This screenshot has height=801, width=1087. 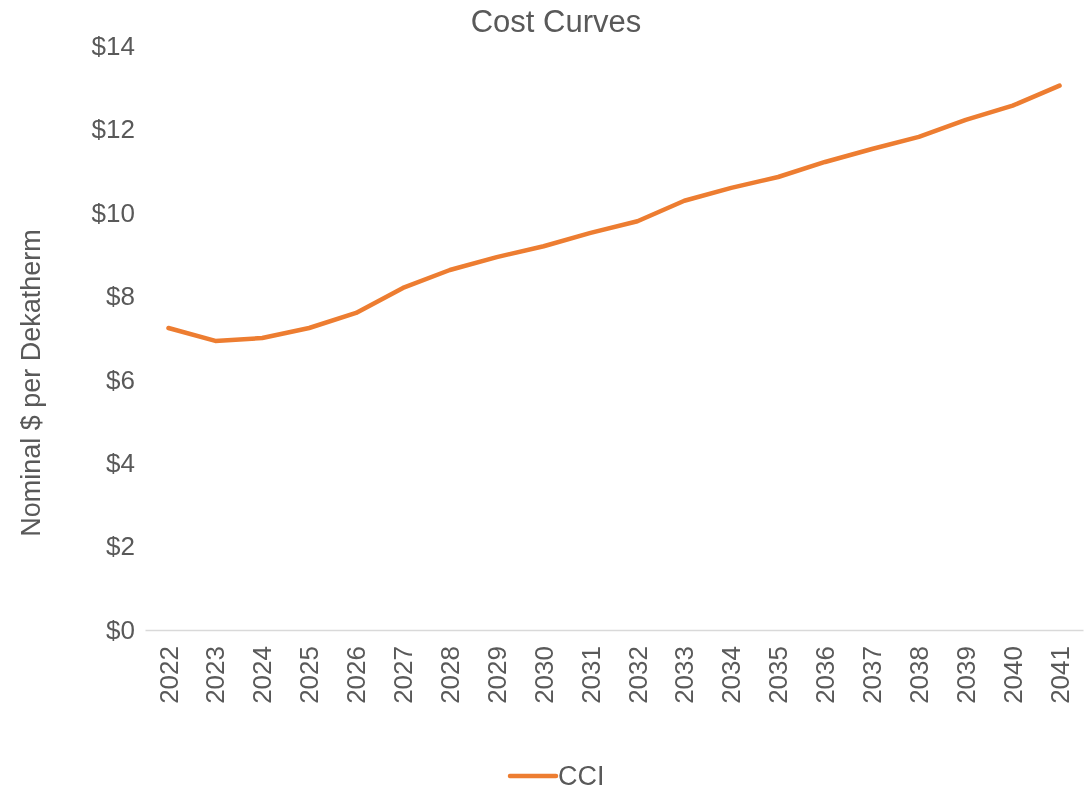 What do you see at coordinates (543, 675) in the screenshot?
I see `x-tick-label: 2030` at bounding box center [543, 675].